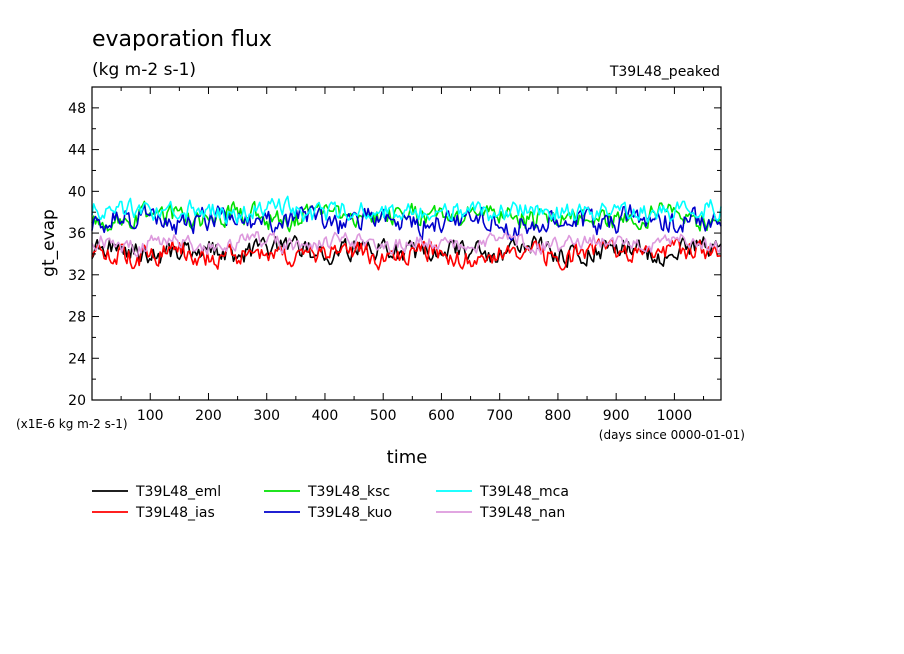 Image resolution: width=904 pixels, height=654 pixels. What do you see at coordinates (522, 513) in the screenshot?
I see `legend-label-T39L48_nan: T39L48_nan` at bounding box center [522, 513].